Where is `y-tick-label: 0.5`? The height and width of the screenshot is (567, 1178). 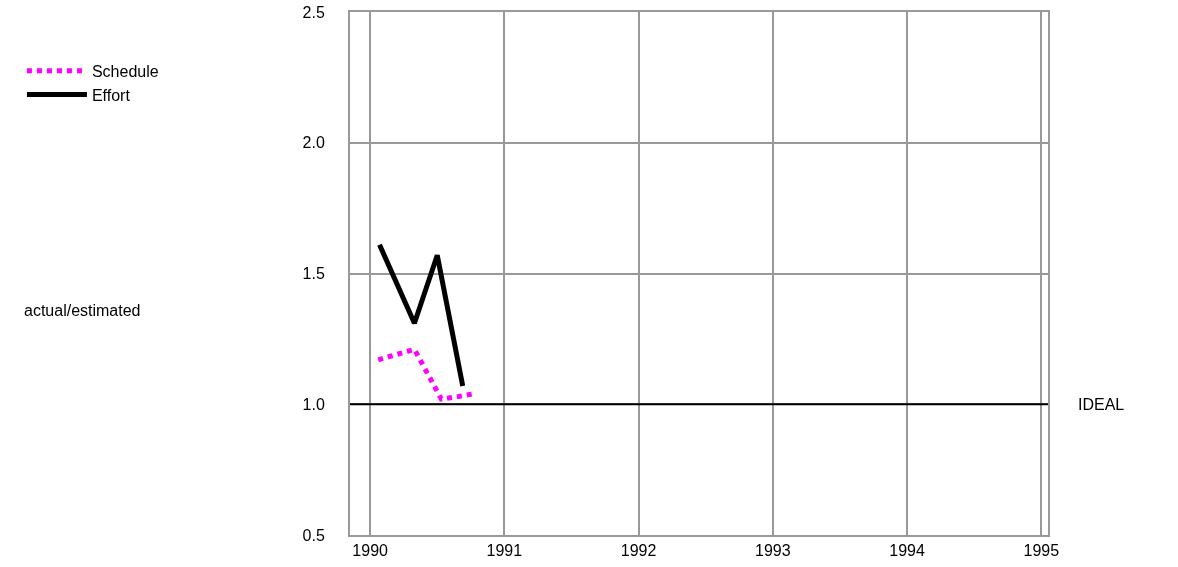 y-tick-label: 0.5 is located at coordinates (313, 535).